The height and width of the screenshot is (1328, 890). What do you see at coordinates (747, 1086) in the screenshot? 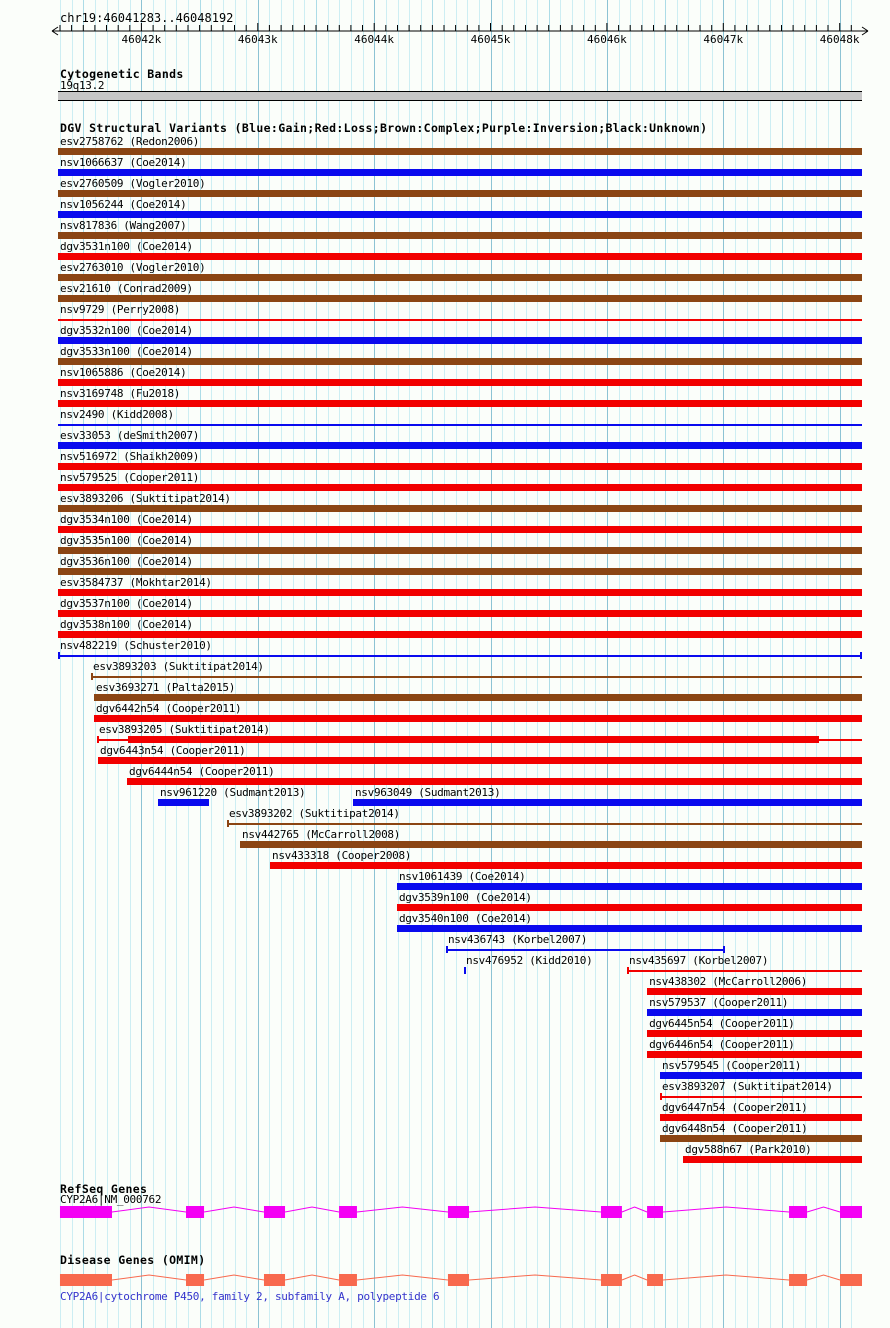
I see `variant-label: esv3893207 (Suktitipat2014)` at bounding box center [747, 1086].